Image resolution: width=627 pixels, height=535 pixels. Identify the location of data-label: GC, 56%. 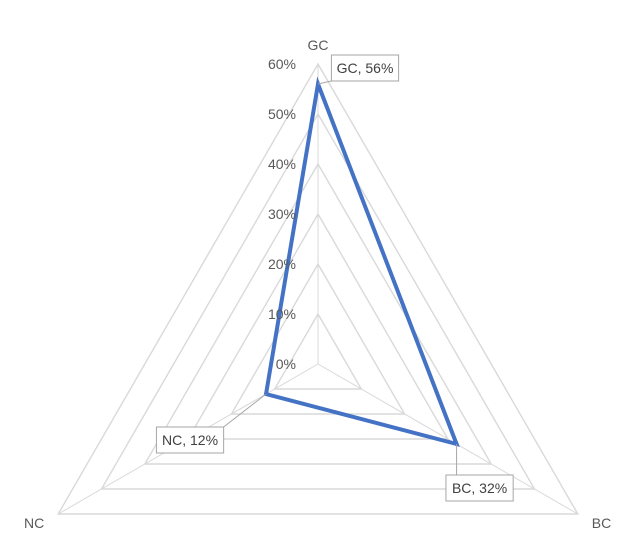
(365, 68).